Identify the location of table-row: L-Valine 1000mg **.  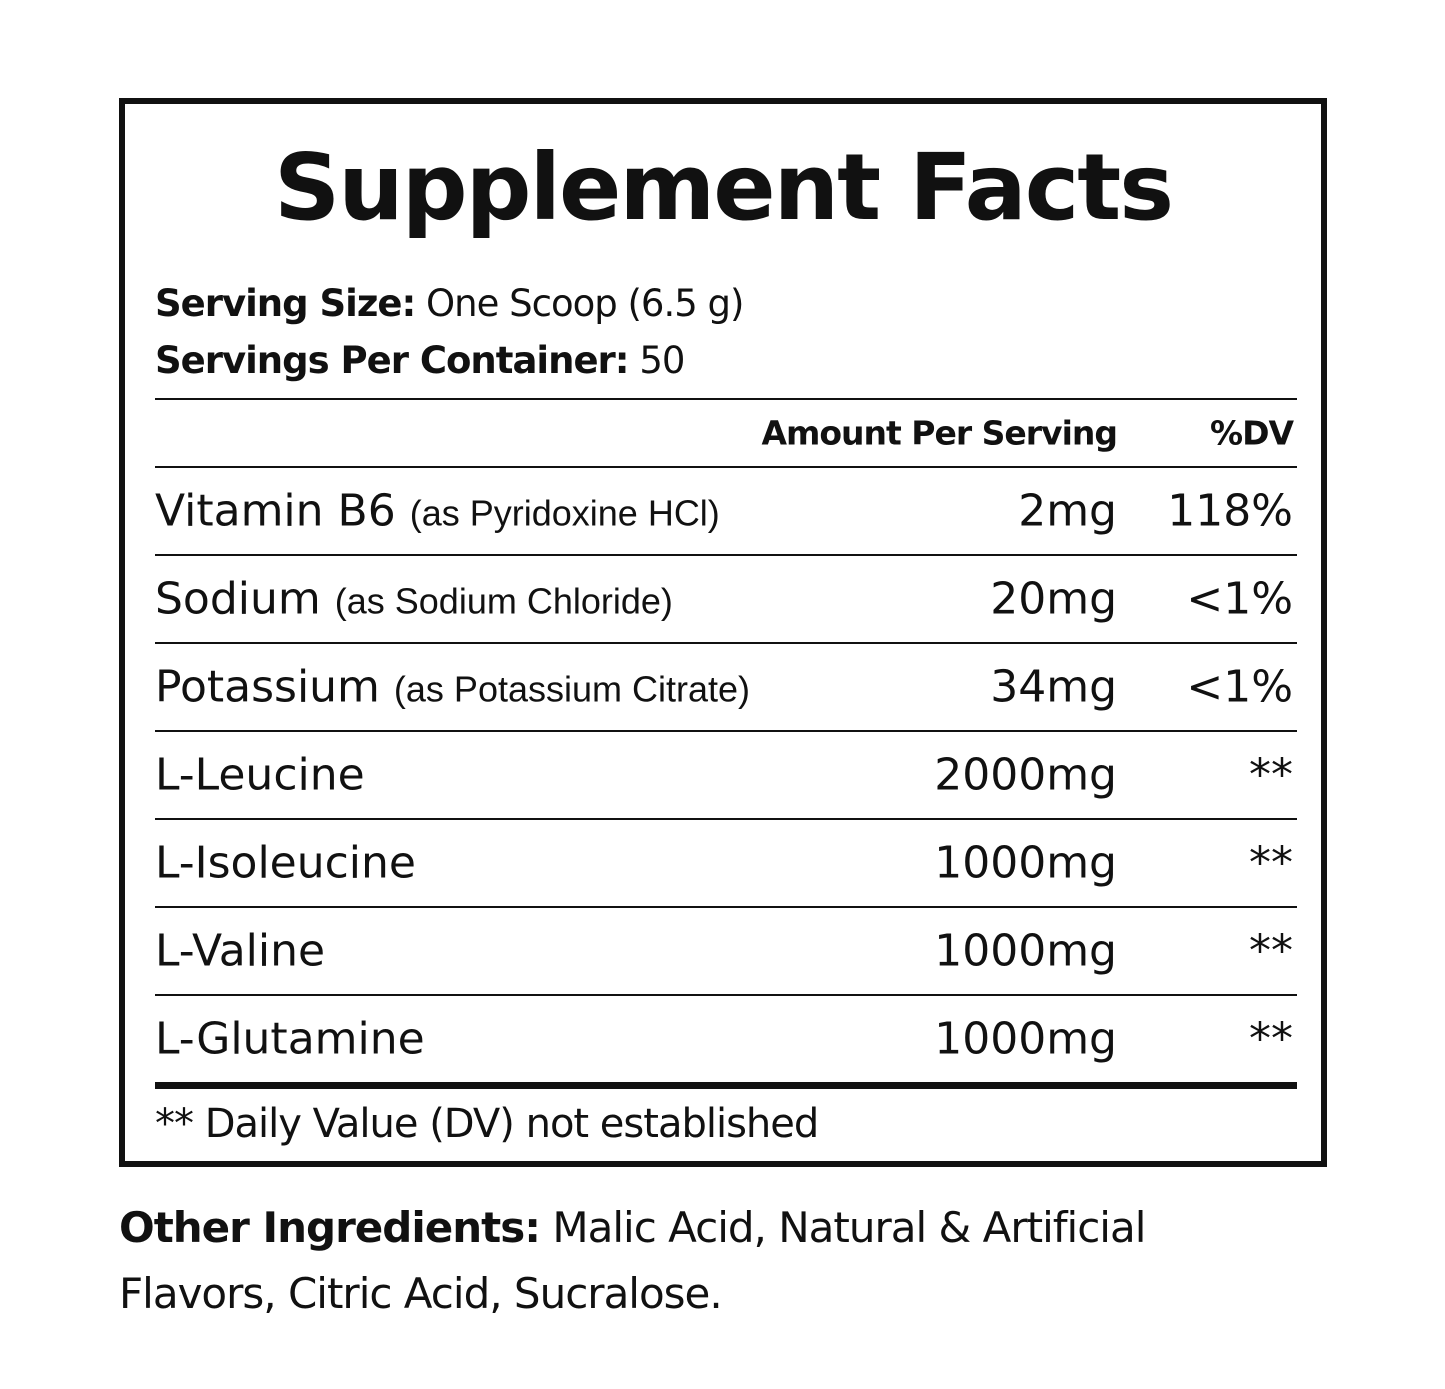
(726, 951).